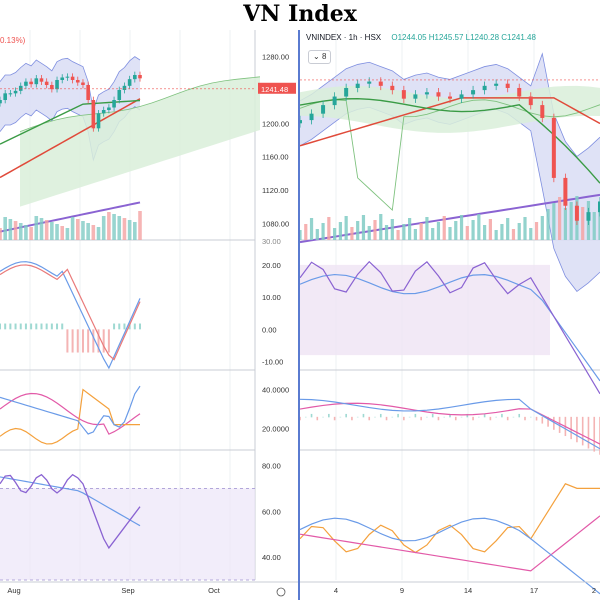 Image resolution: width=600 pixels, height=600 pixels. What do you see at coordinates (450, 218) in the screenshot?
I see `ma-purple-line` at bounding box center [450, 218].